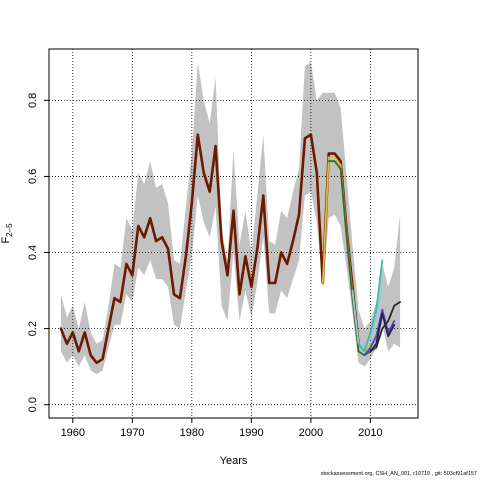 This screenshot has height=480, width=480. Describe the element at coordinates (222, 428) in the screenshot. I see `x-axis: 1960 1970 1980 1990 2000 2010` at that location.